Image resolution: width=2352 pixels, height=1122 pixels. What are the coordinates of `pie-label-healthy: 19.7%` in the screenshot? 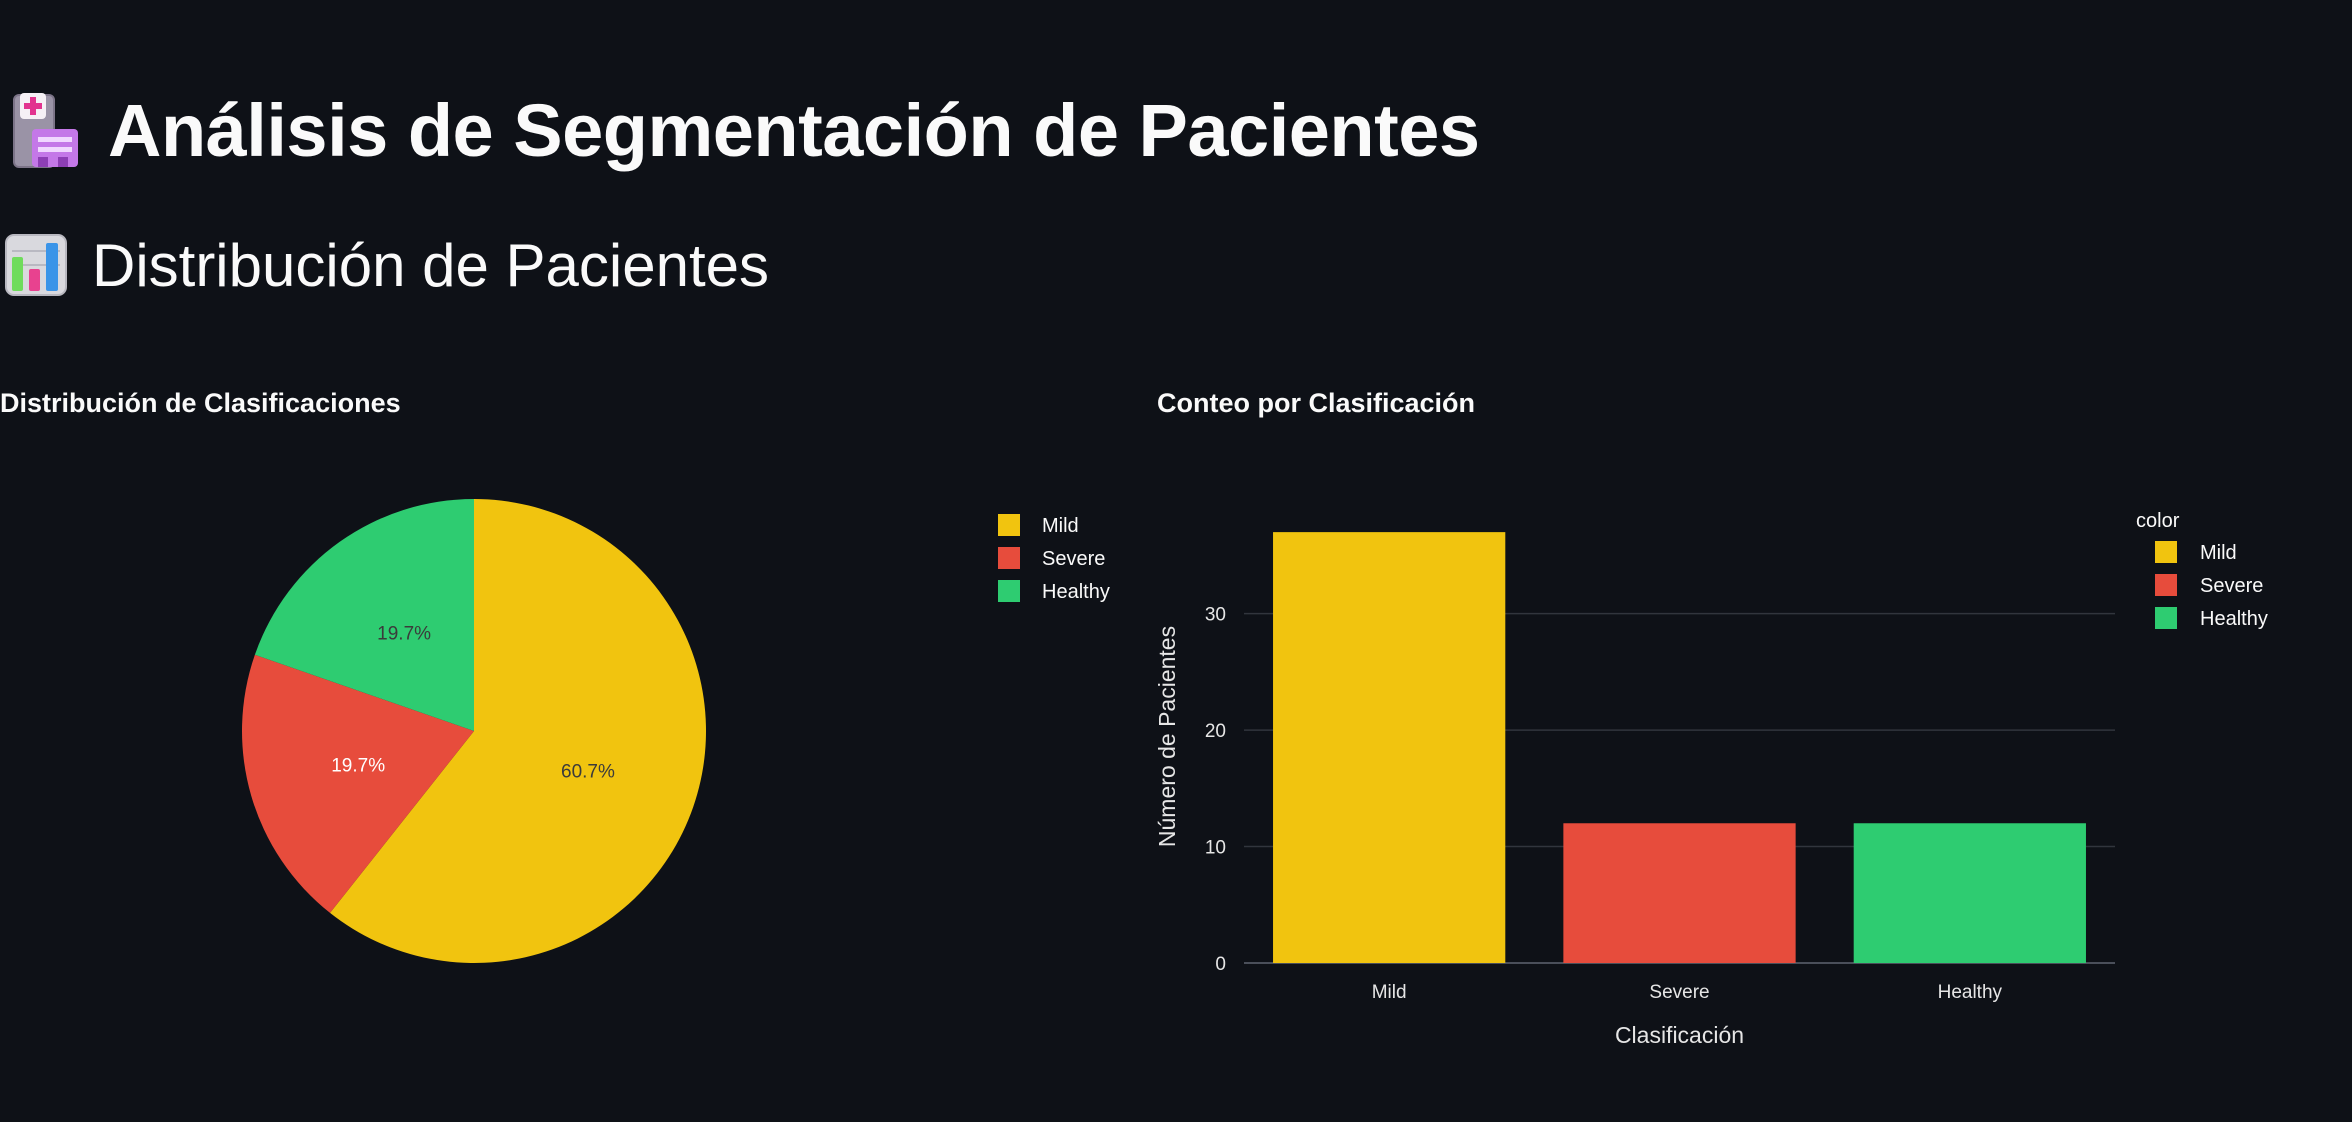 It's located at (404, 634).